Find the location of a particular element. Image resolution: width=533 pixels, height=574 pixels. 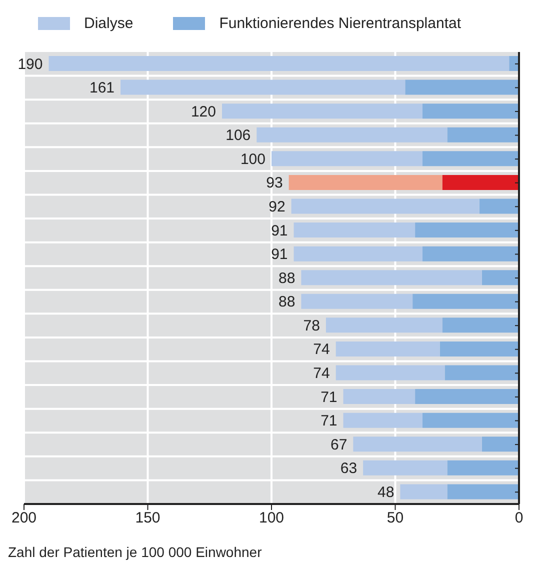

legend-label: Dialyse is located at coordinates (109, 23).